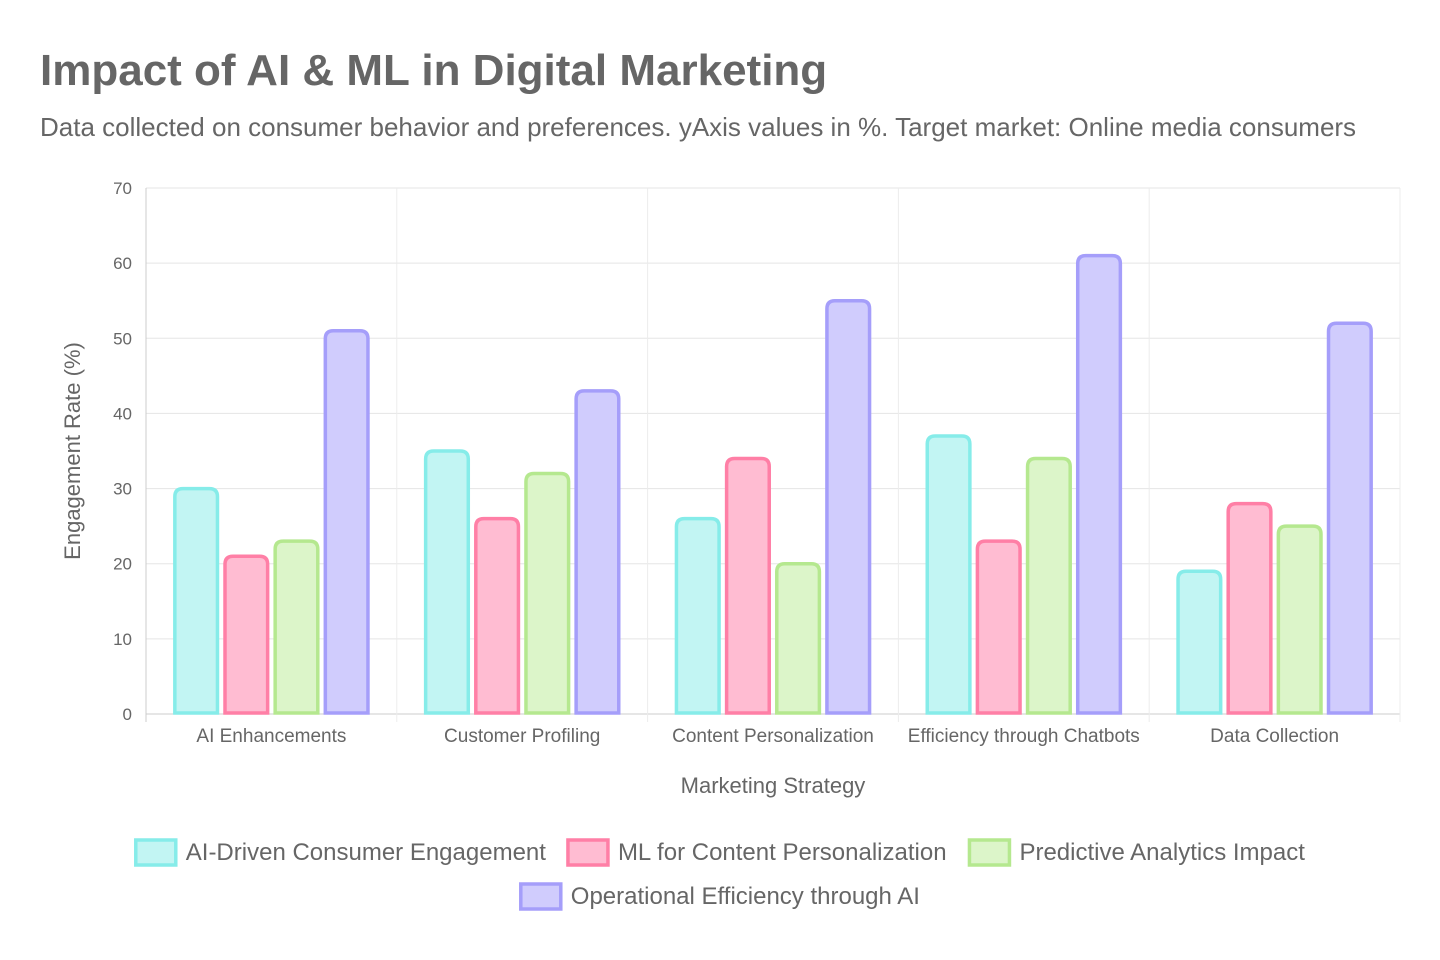  I want to click on chart-title: Impact of AI & ML in Digital Marketing, so click(434, 70).